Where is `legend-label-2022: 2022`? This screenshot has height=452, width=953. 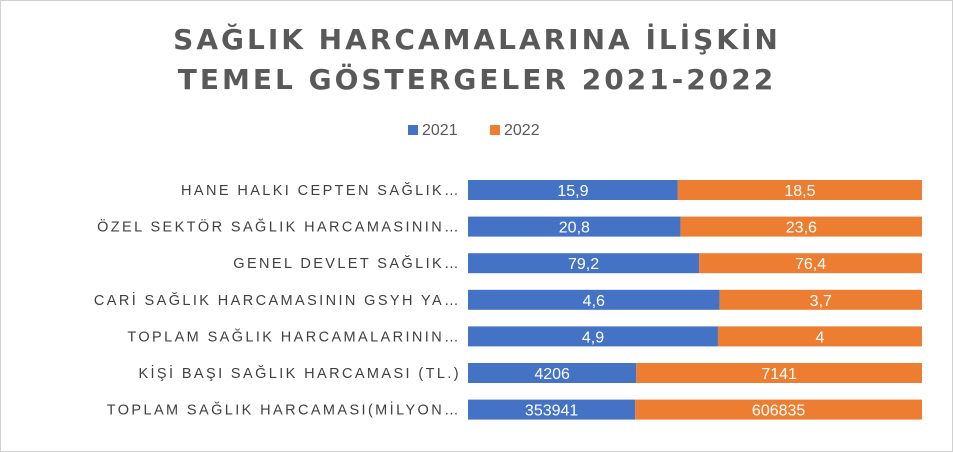
legend-label-2022: 2022 is located at coordinates (522, 130).